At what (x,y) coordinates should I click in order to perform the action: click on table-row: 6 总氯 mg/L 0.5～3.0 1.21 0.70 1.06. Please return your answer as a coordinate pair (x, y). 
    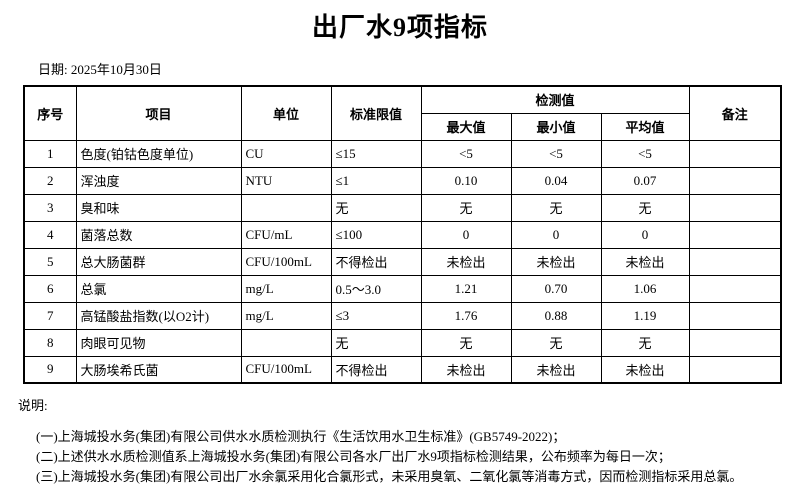
    Looking at the image, I should click on (402, 288).